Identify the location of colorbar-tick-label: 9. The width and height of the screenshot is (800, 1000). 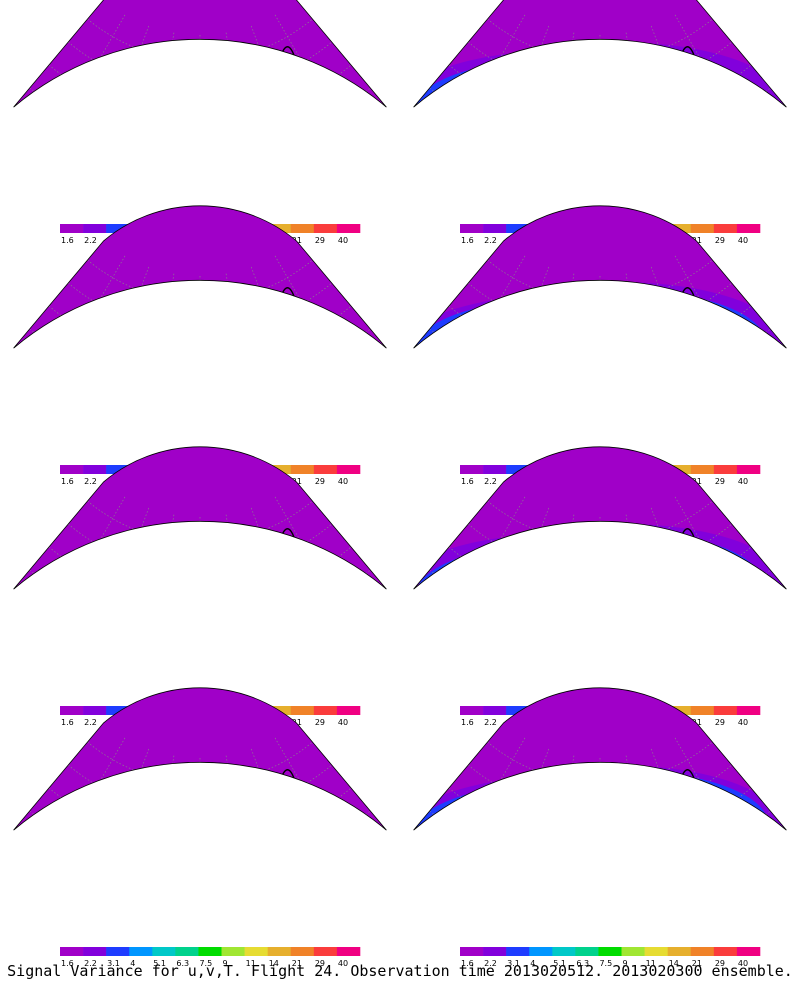
(225, 963).